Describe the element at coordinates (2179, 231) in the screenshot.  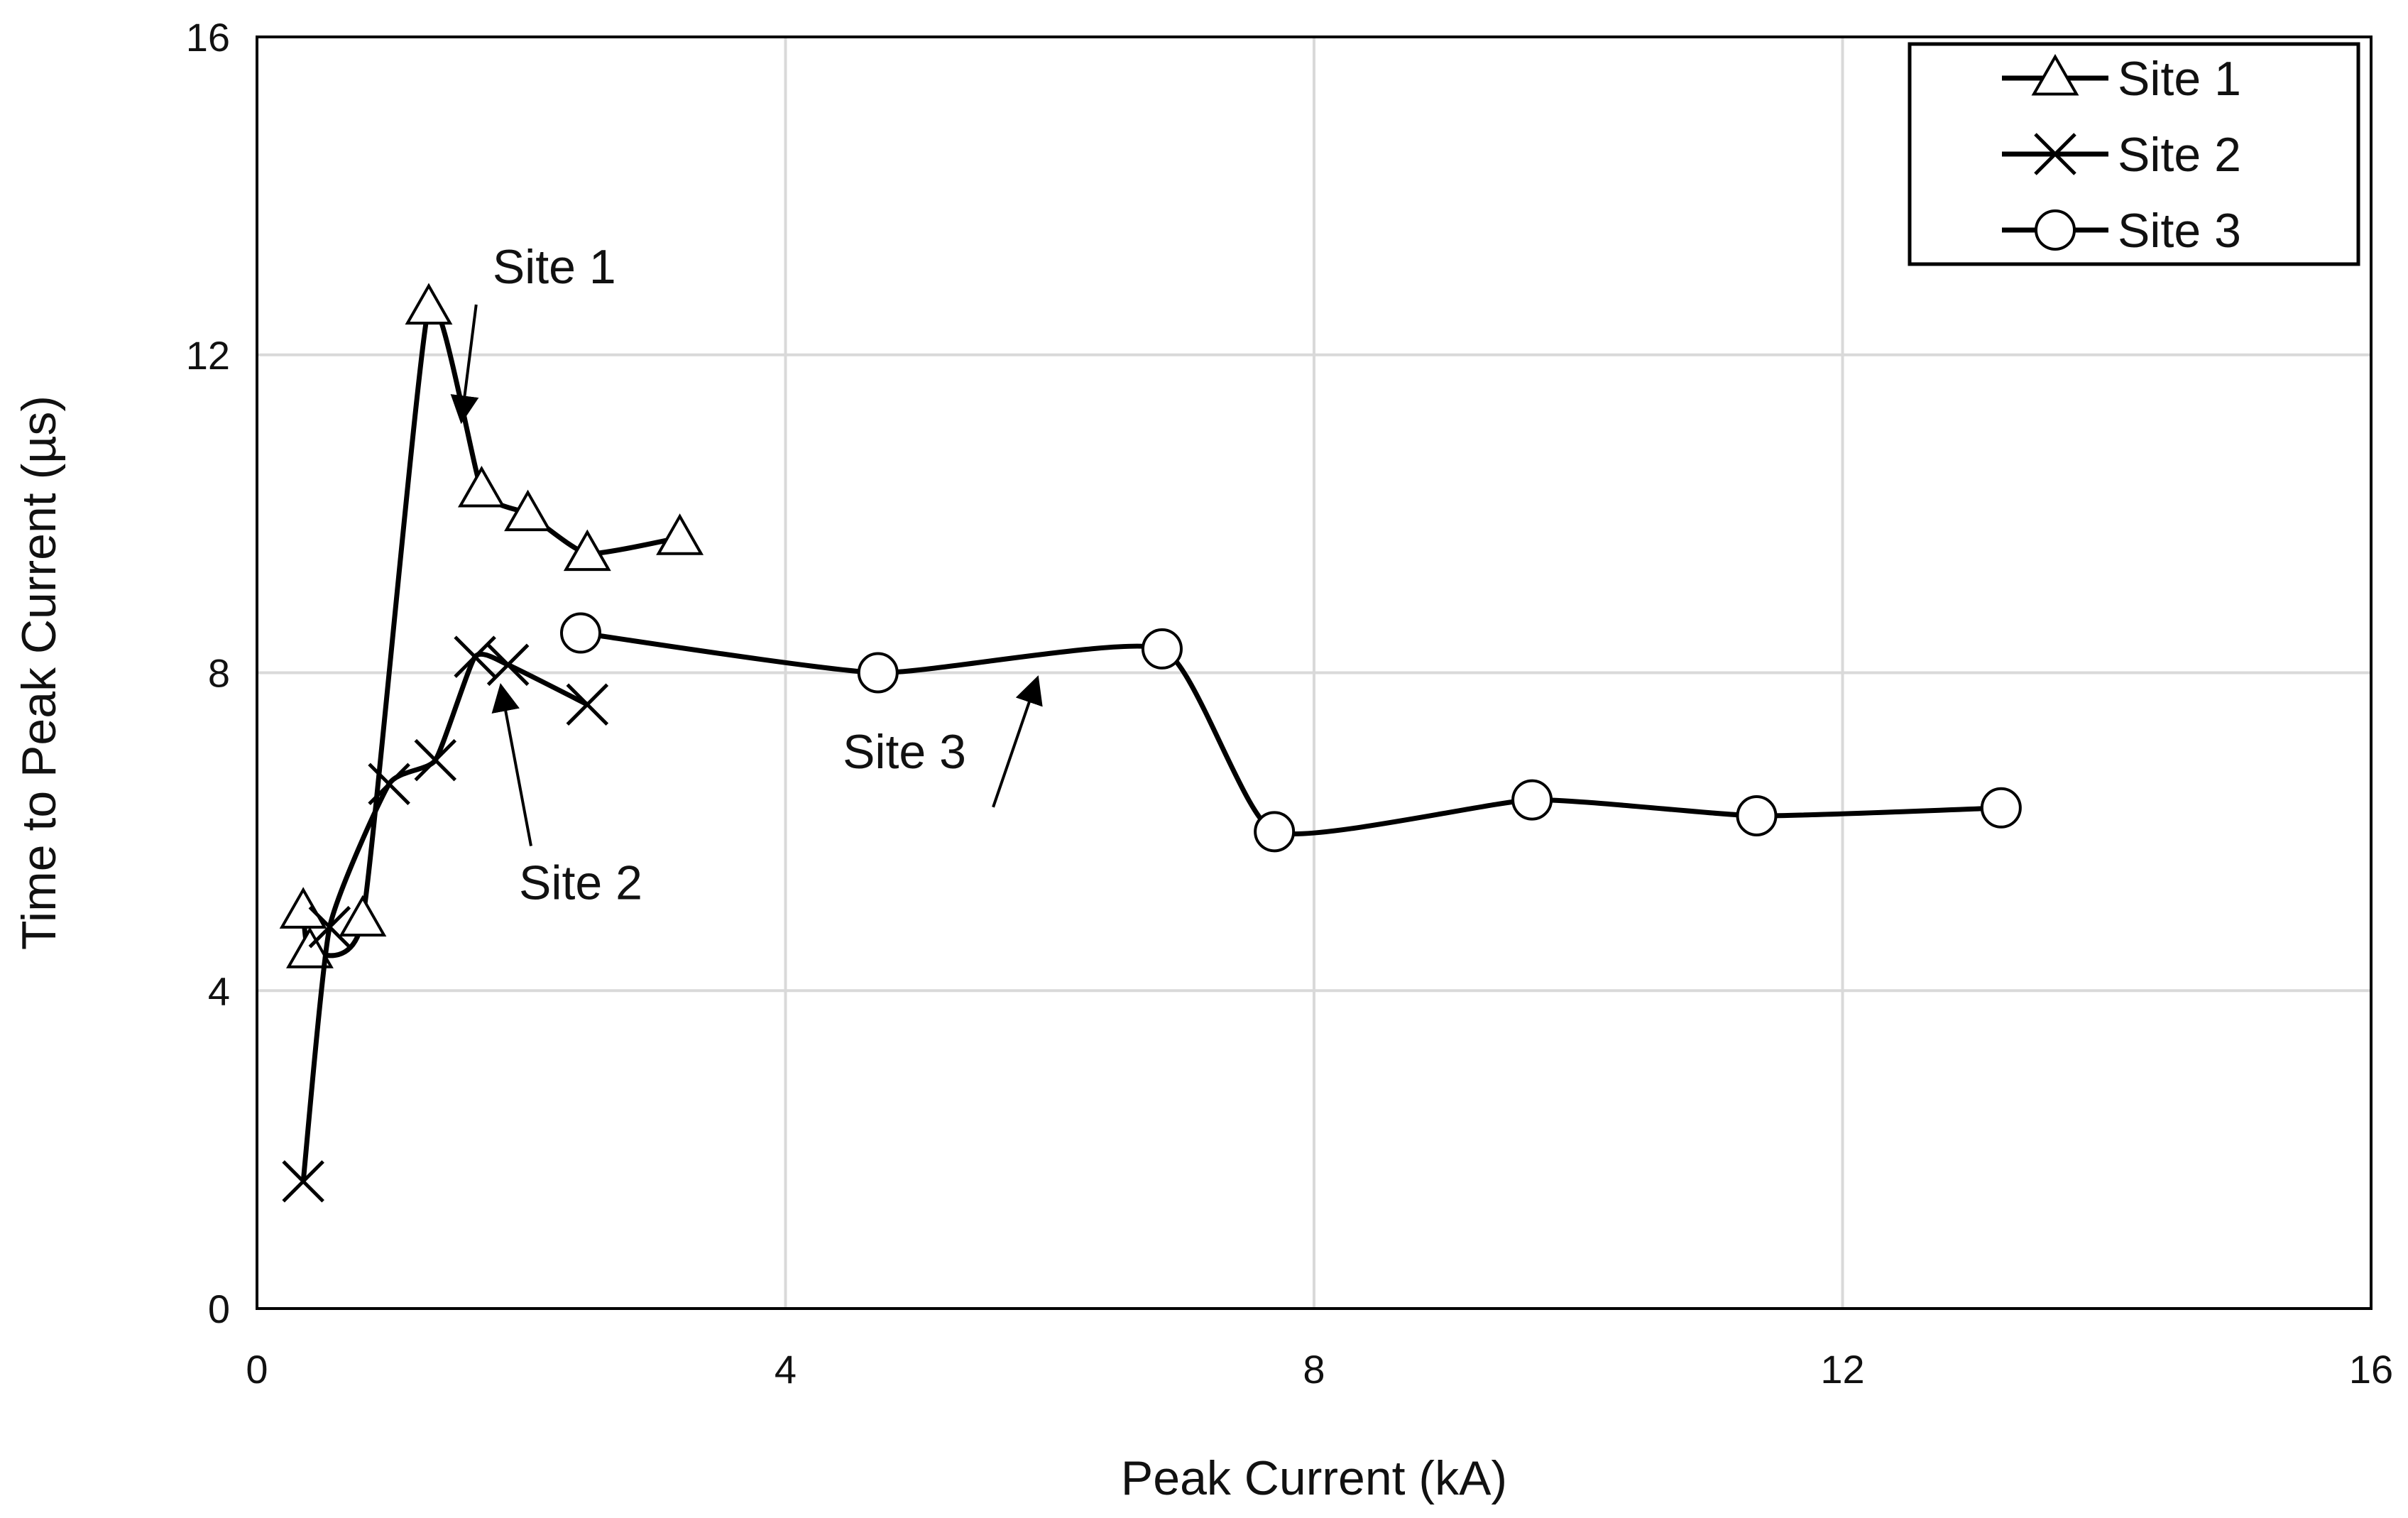
I see `legend-label: Site 3` at that location.